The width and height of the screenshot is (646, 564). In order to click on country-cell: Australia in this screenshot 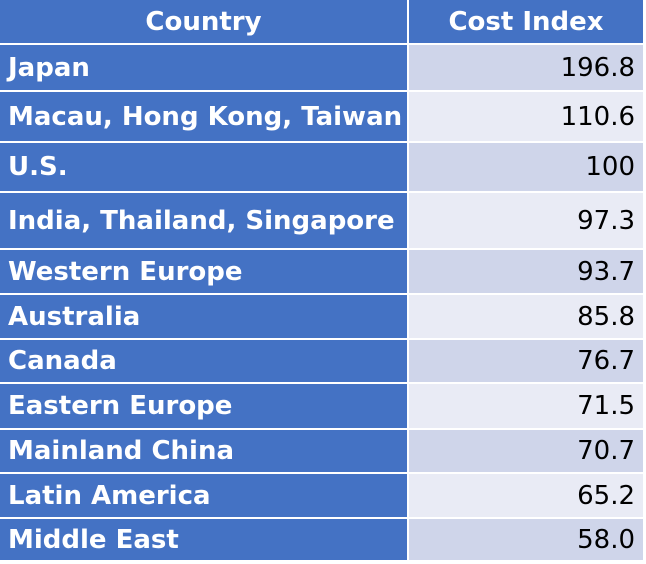, I will do `click(203, 316)`.